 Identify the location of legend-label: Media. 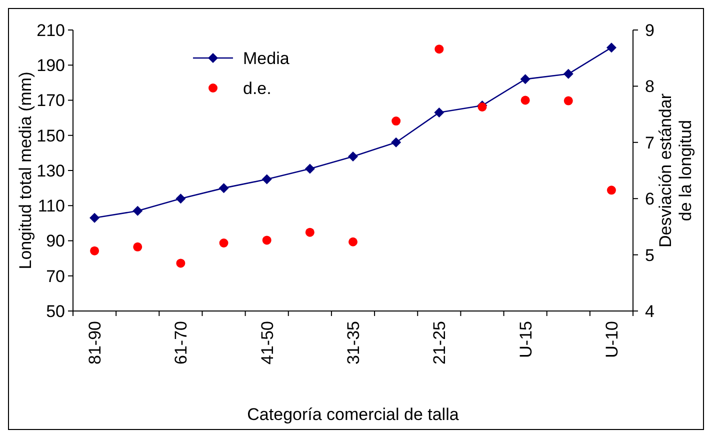
(266, 58).